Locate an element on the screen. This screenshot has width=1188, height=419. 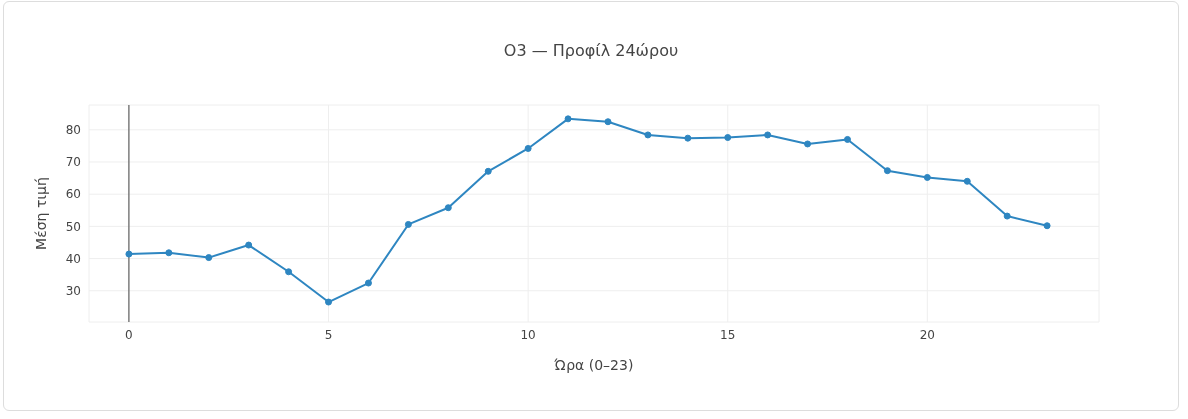
x-tick-label: 15 is located at coordinates (728, 334).